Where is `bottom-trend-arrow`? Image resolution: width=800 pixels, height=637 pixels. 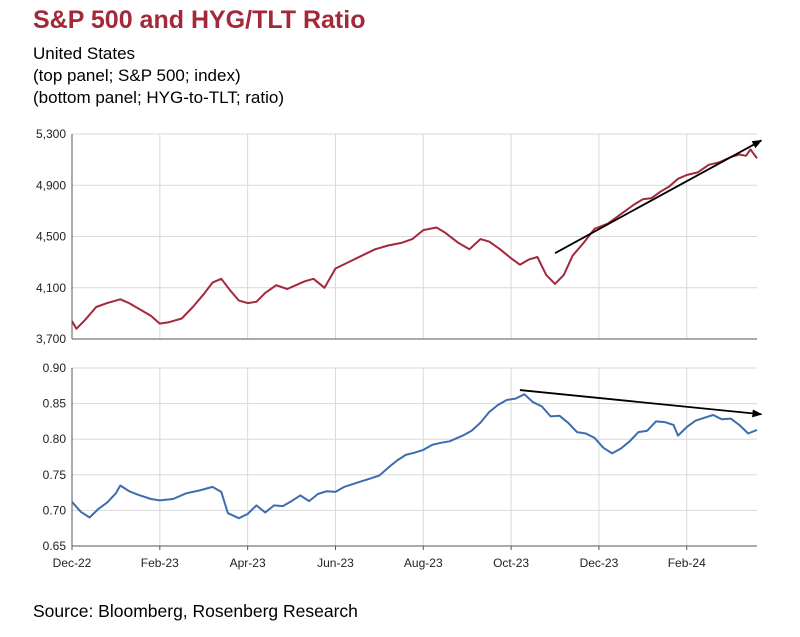
bottom-trend-arrow is located at coordinates (641, 403).